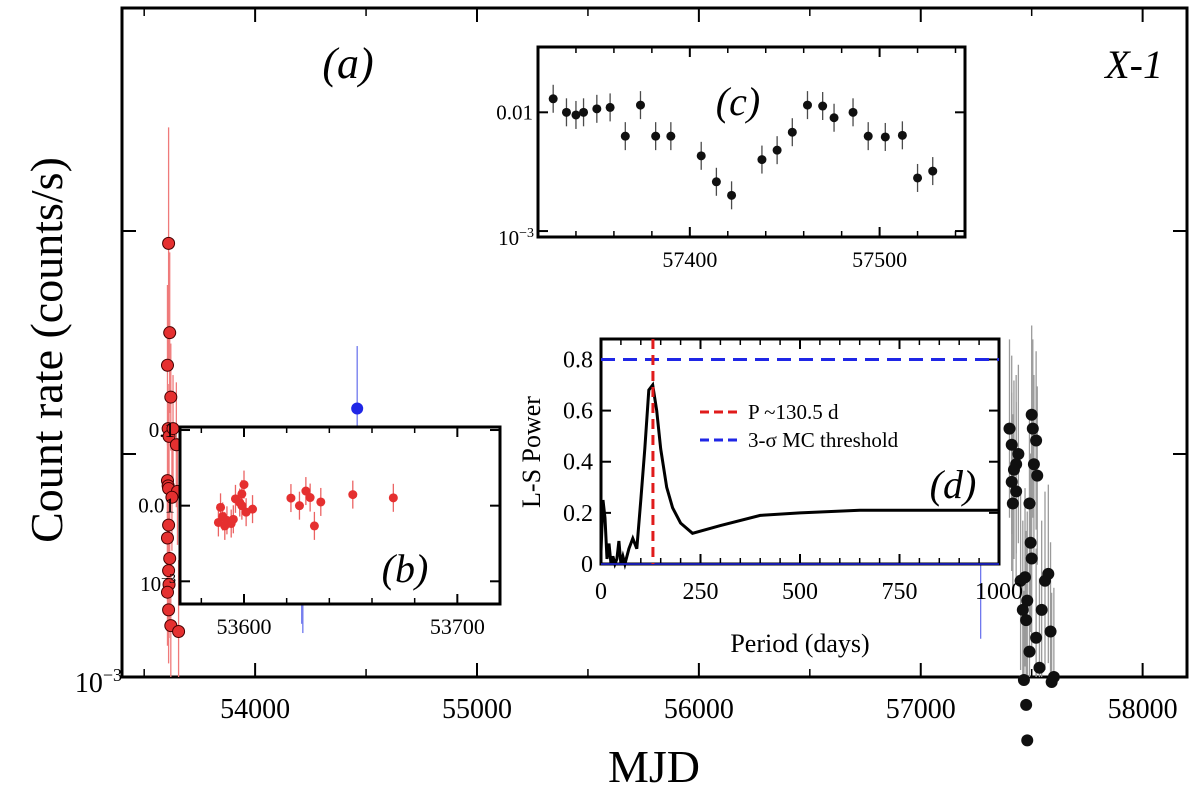 The height and width of the screenshot is (792, 1200). I want to click on inset-d-xtick-label: 1000, so click(999, 592).